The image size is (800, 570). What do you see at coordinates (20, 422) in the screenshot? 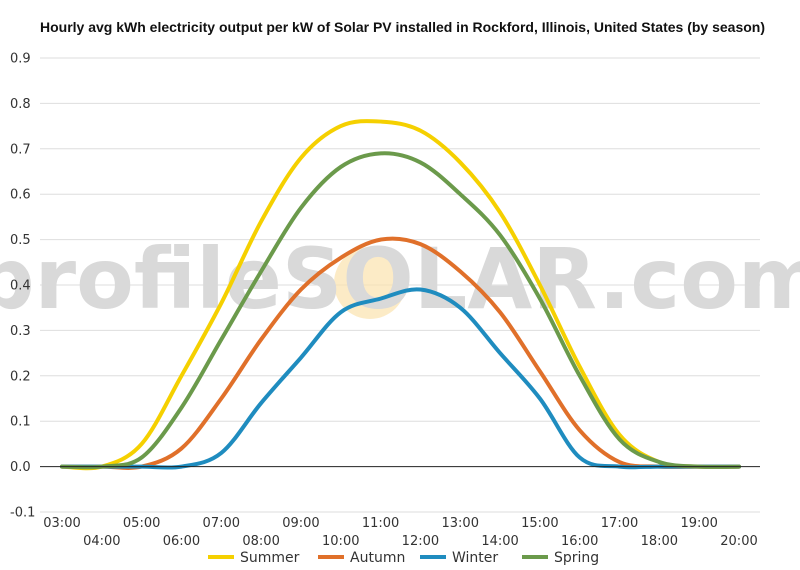
I see `y-tick-label: 0.1` at bounding box center [20, 422].